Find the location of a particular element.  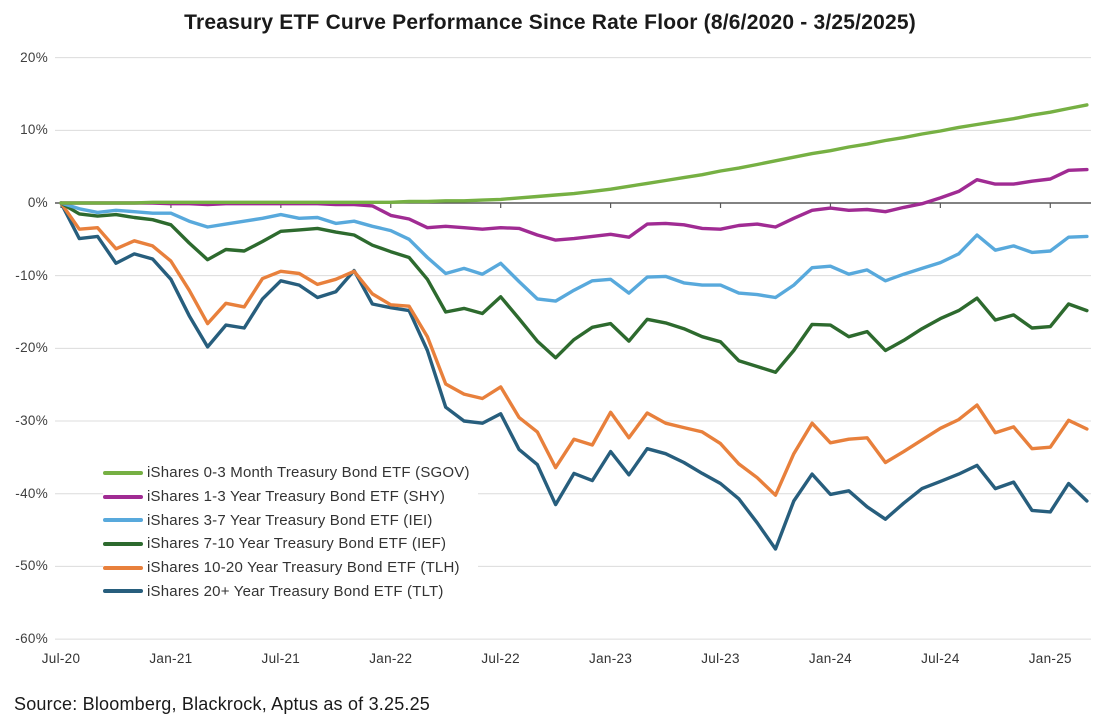

x-axis-label: Jan-24 is located at coordinates (830, 658).